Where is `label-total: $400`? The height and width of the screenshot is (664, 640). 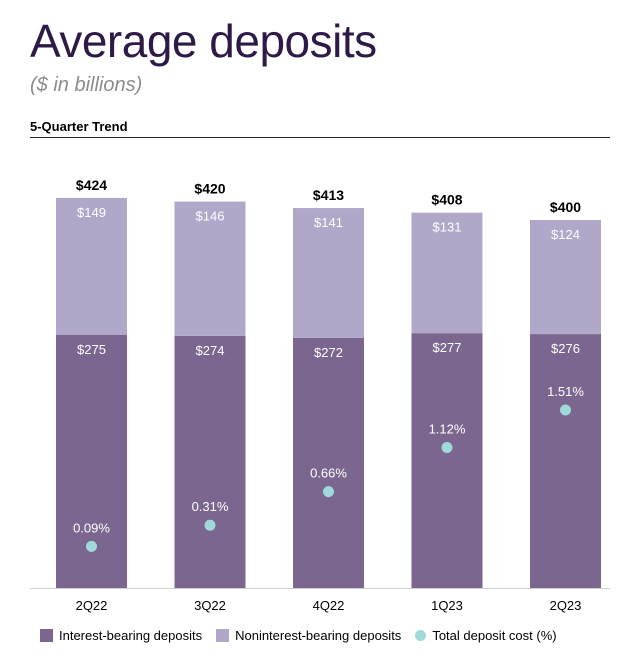 label-total: $400 is located at coordinates (565, 207).